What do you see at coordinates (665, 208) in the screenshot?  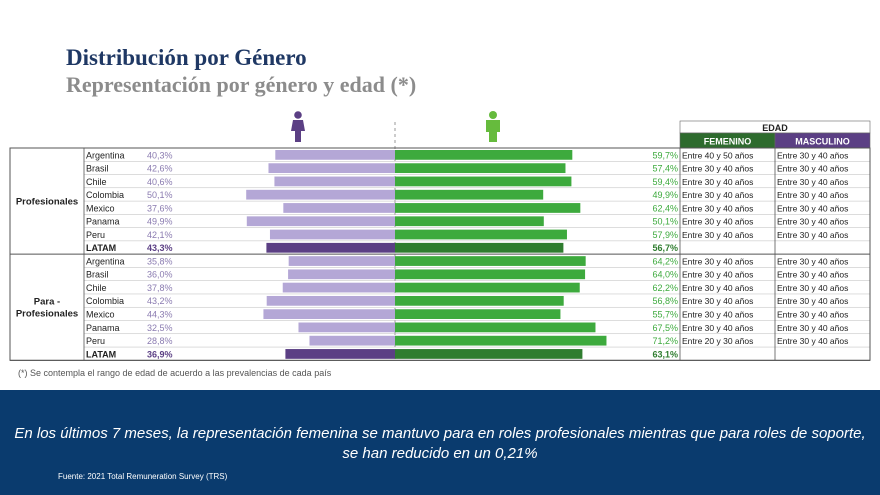 I see `male-pct-label: 62,4%` at bounding box center [665, 208].